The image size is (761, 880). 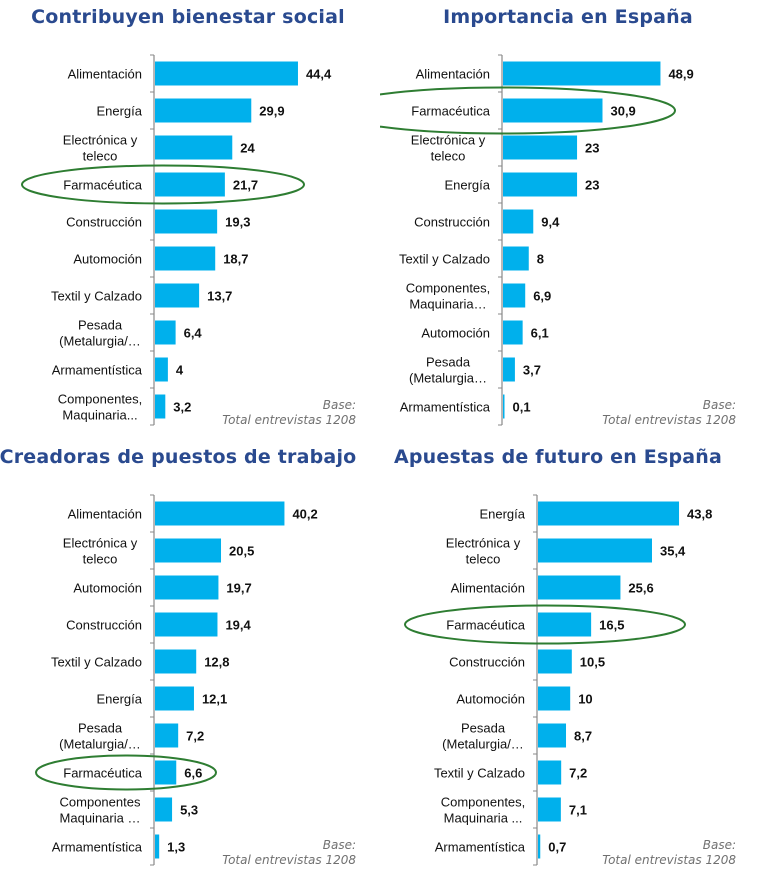 What do you see at coordinates (640, 588) in the screenshot?
I see `data-label: 25,6` at bounding box center [640, 588].